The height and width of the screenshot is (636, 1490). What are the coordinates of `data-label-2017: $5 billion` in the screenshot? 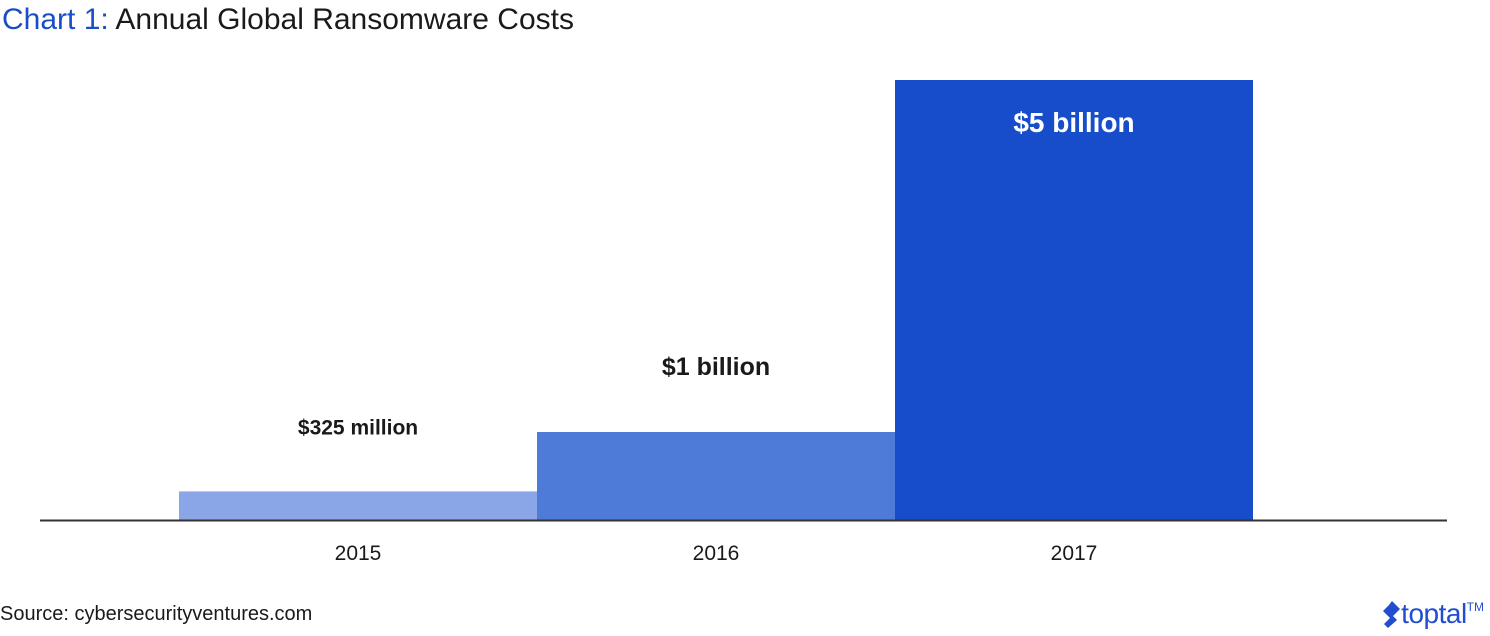 It's located at (1073, 122).